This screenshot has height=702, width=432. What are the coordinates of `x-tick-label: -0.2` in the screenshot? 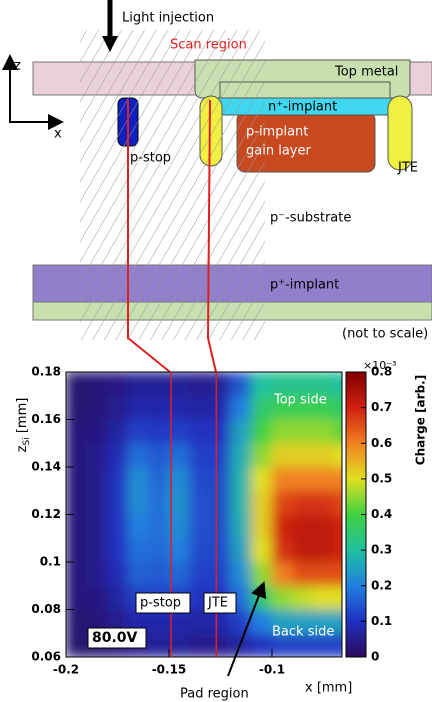 It's located at (66, 670).